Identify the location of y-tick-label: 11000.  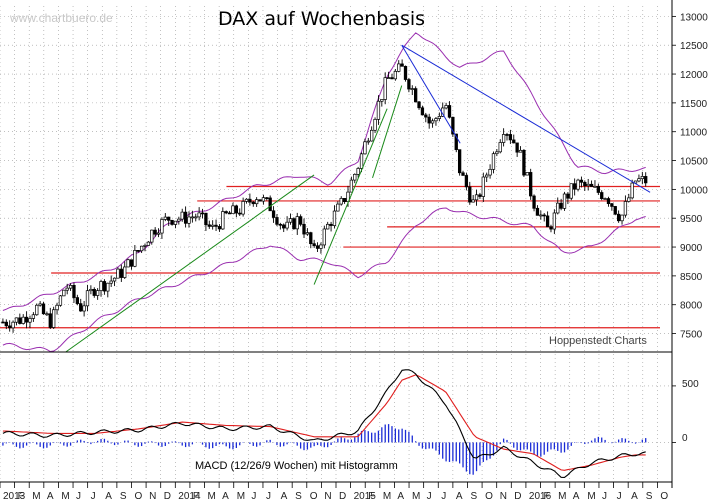
(694, 133).